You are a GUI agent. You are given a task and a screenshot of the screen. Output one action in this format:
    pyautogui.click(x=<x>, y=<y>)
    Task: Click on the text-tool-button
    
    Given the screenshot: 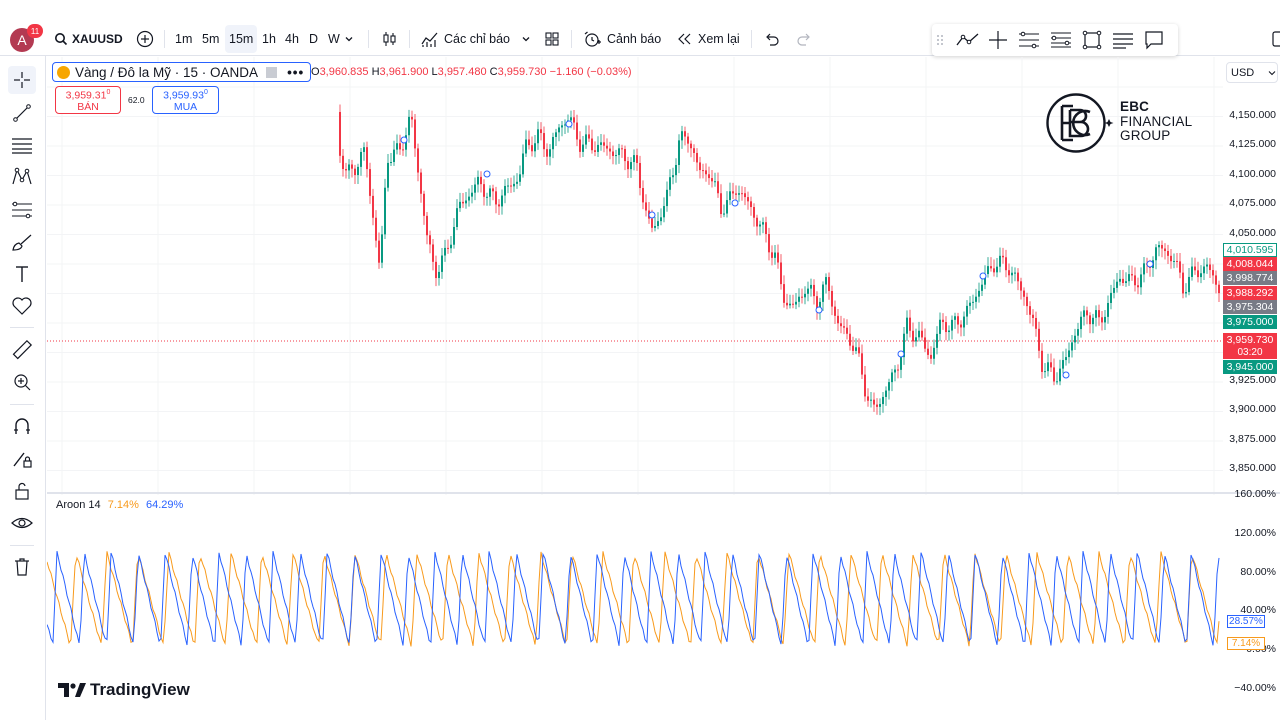 What is the action you would take?
    pyautogui.click(x=22, y=274)
    